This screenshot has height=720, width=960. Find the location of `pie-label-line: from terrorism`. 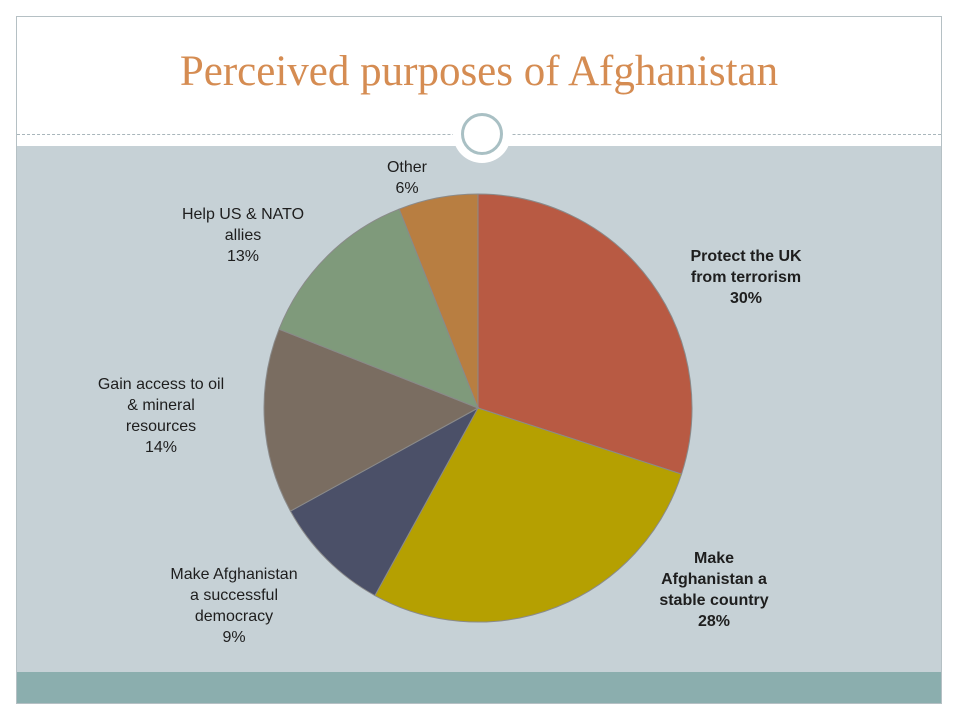

pie-label-line: from terrorism is located at coordinates (746, 277).